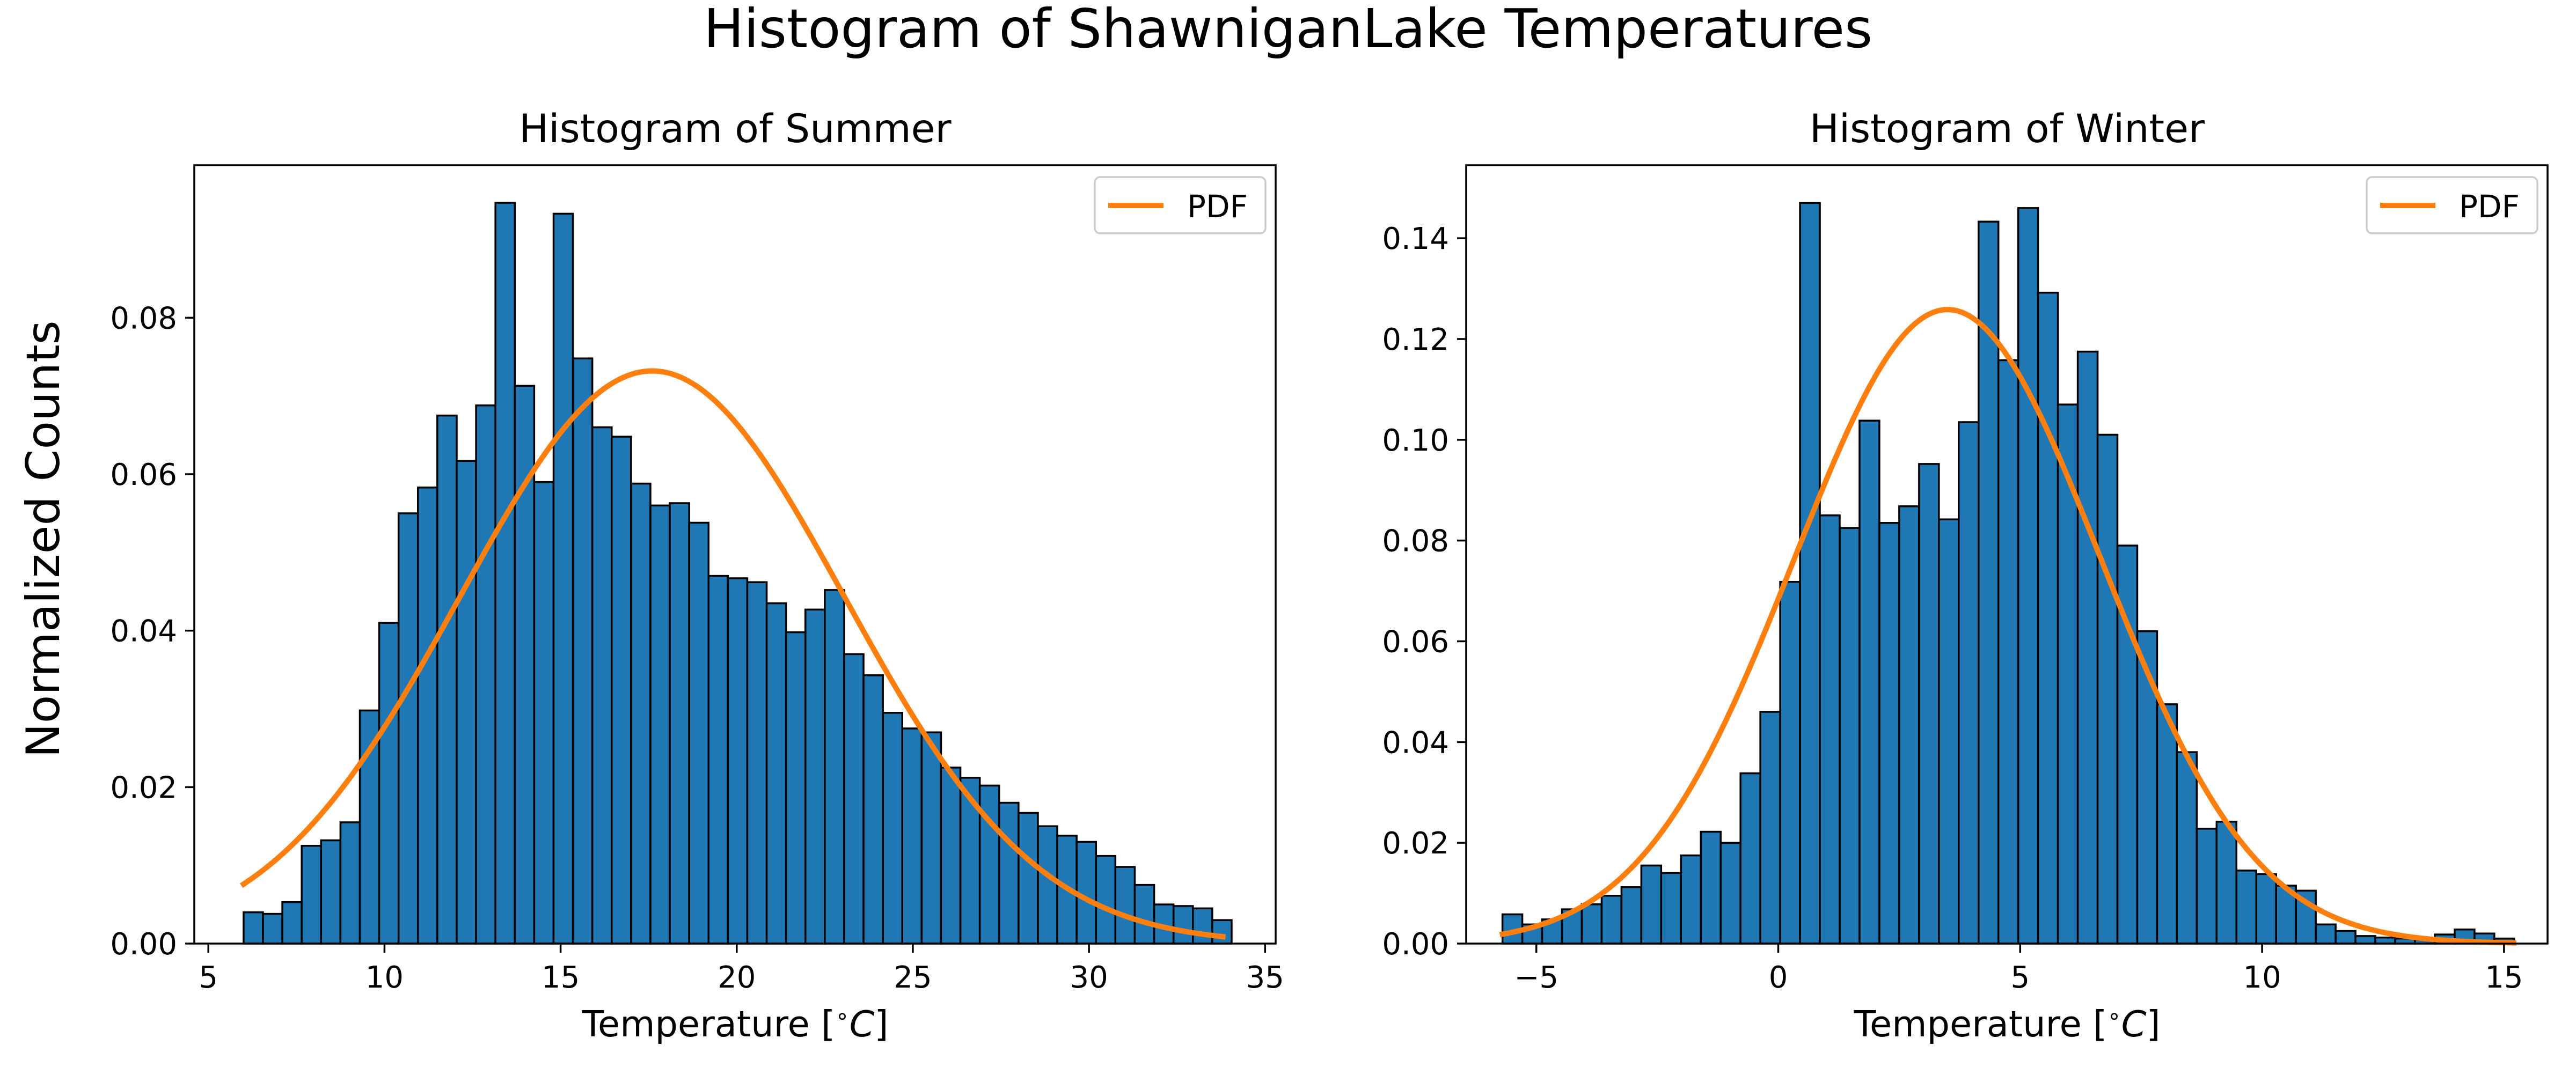 This screenshot has height=1075, width=2576. What do you see at coordinates (1778, 978) in the screenshot?
I see `x-tick-label: 0` at bounding box center [1778, 978].